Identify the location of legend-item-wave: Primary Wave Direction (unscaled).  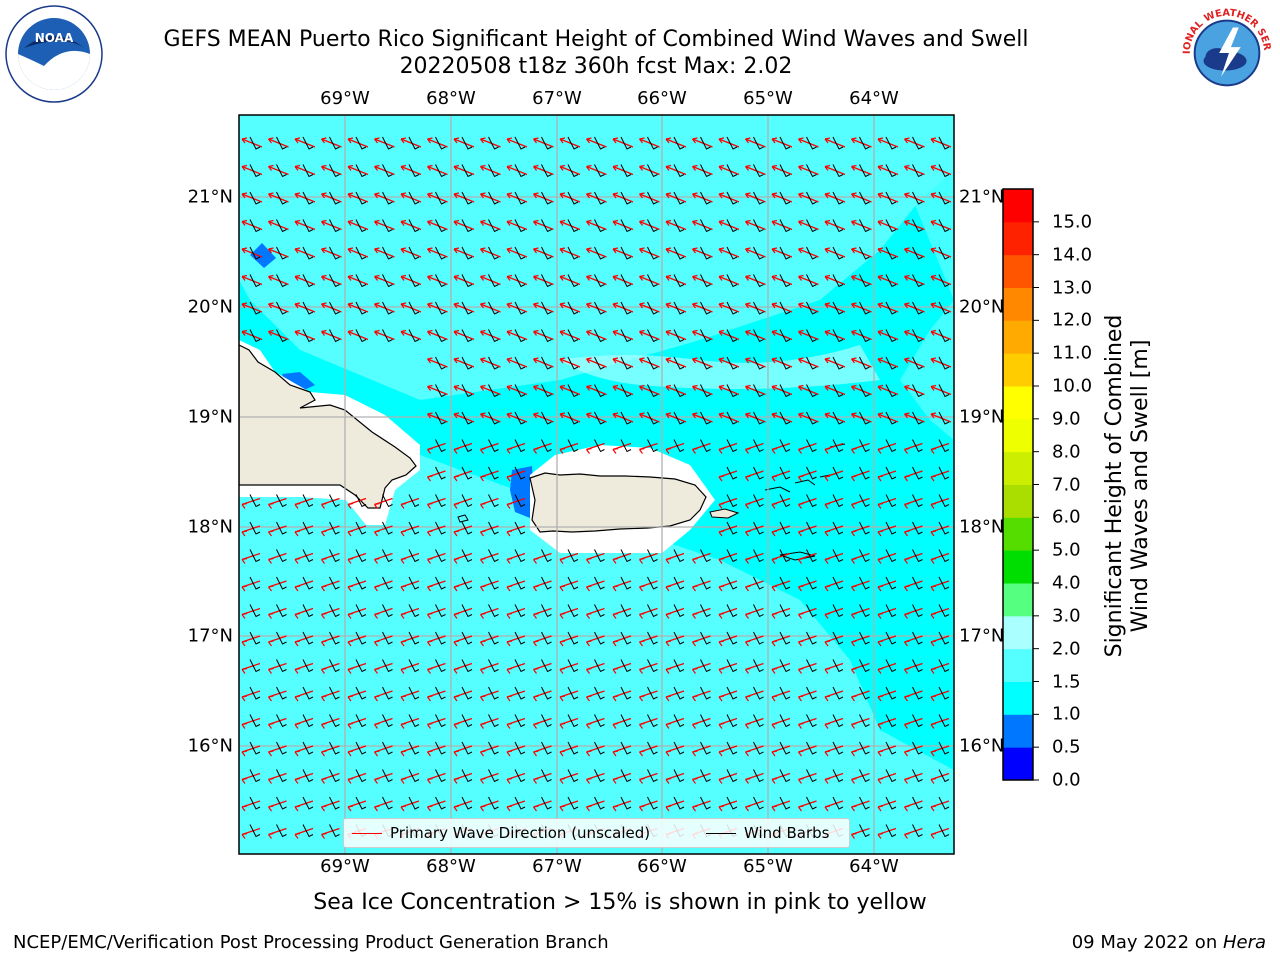
(501, 833).